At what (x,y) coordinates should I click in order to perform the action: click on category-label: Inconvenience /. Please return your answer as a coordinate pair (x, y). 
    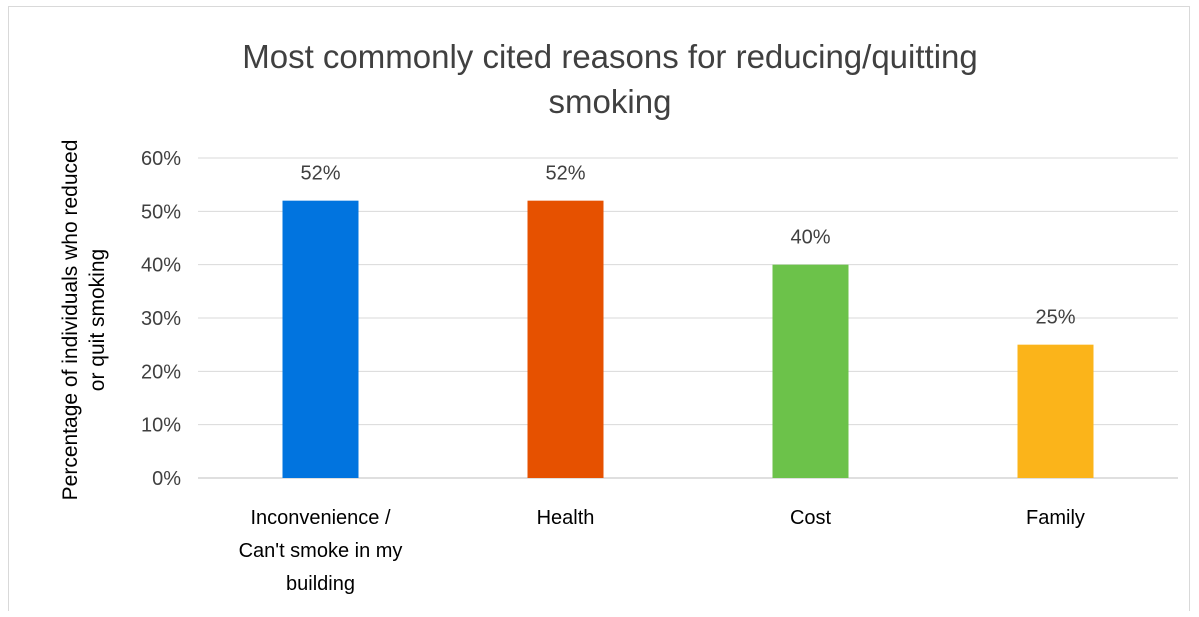
    Looking at the image, I should click on (320, 518).